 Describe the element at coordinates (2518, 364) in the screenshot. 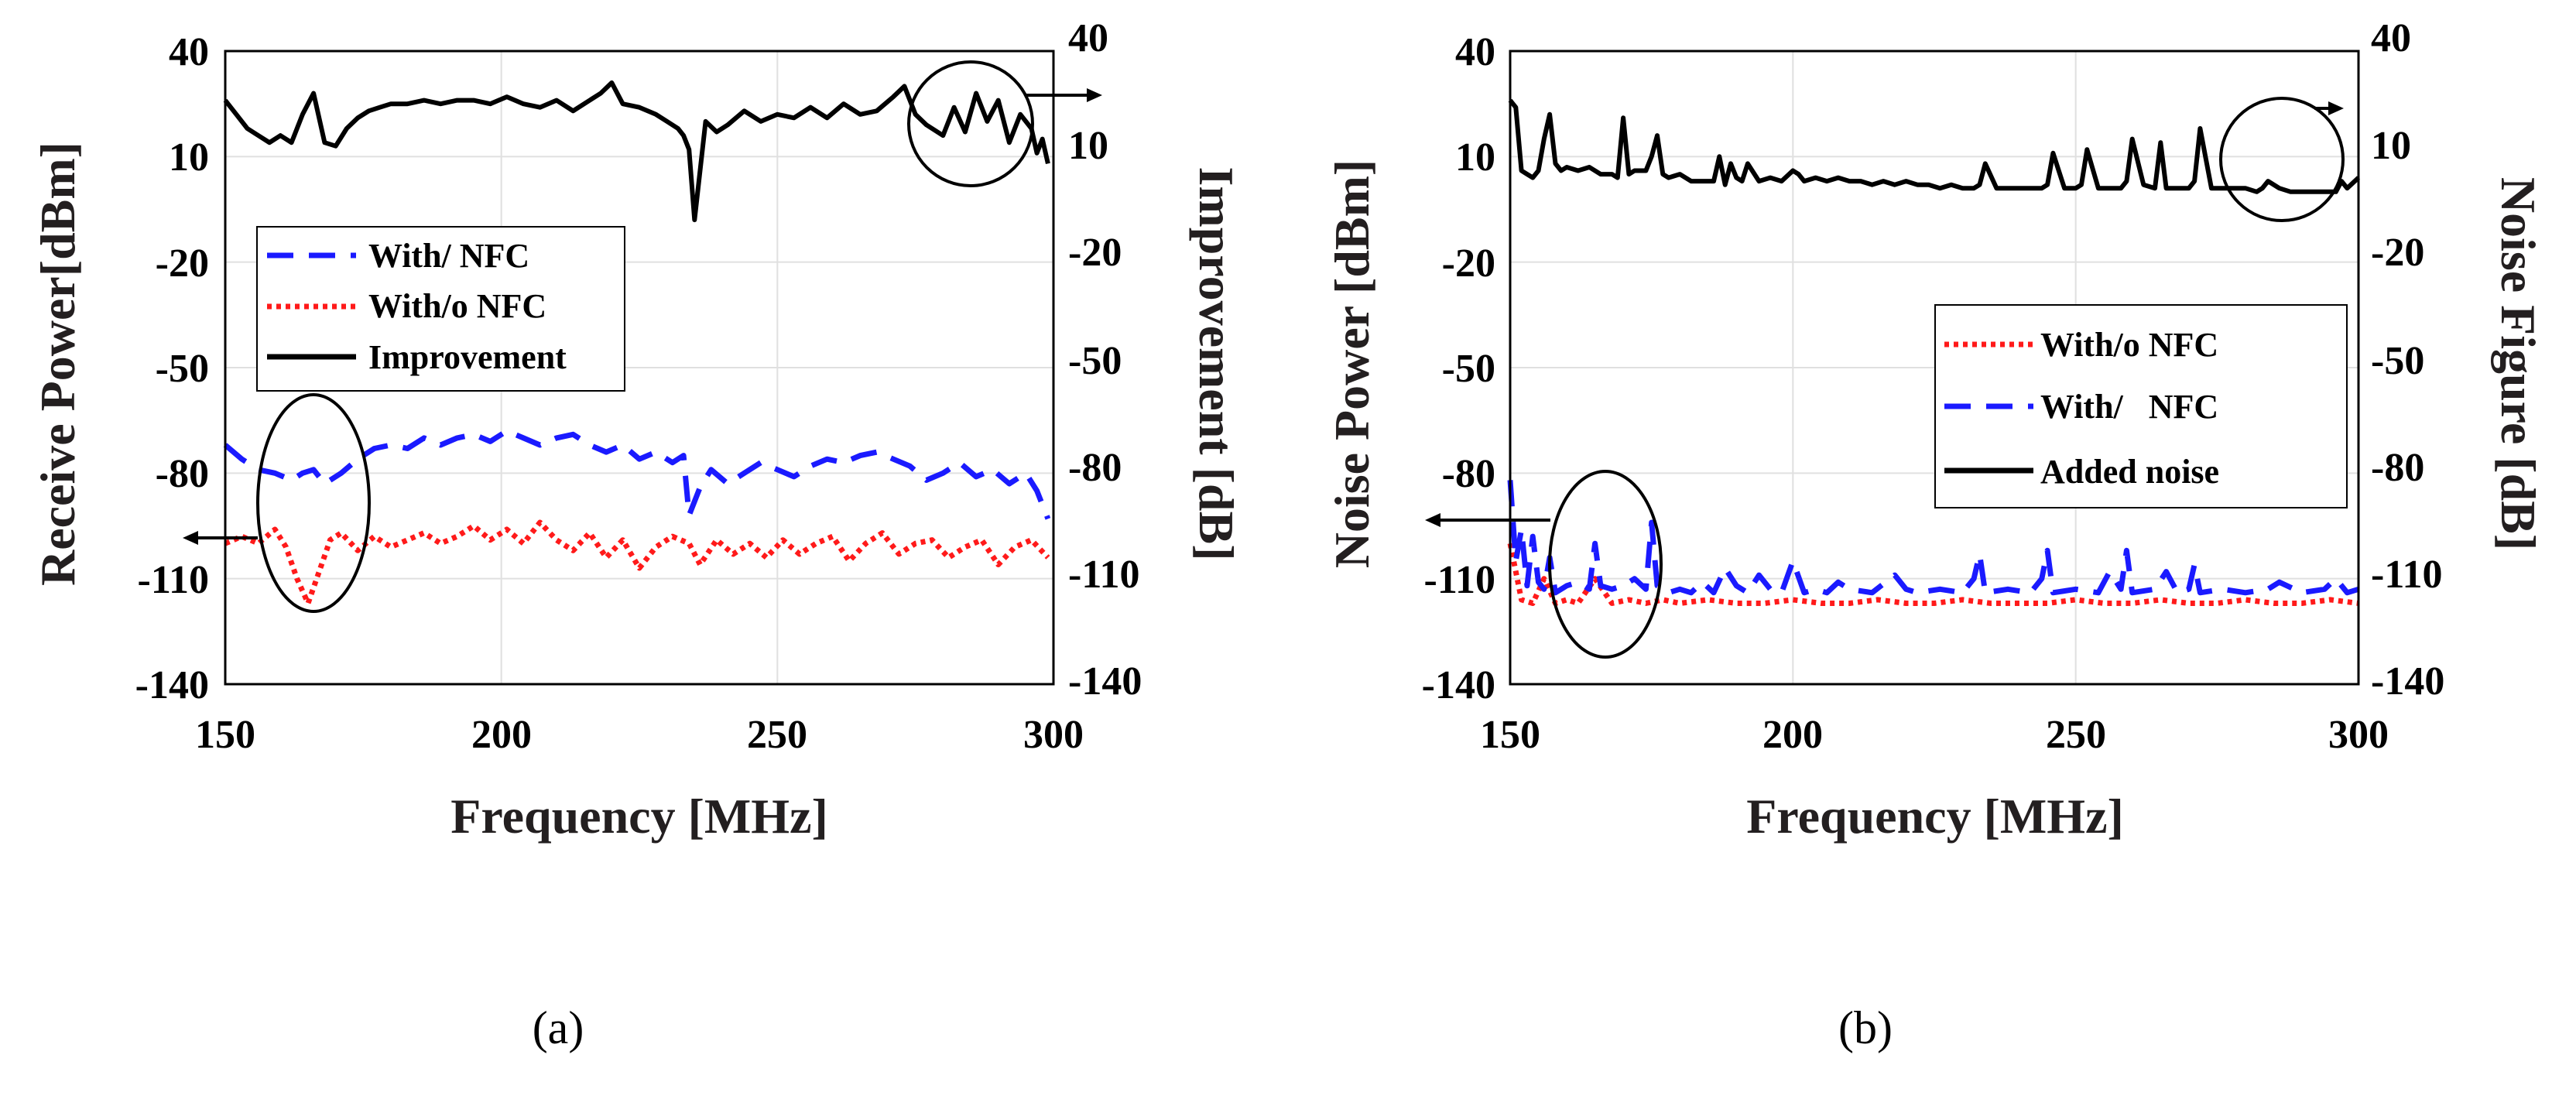

I see `y-axis-label-right-b: Noise Figure [dB]` at that location.